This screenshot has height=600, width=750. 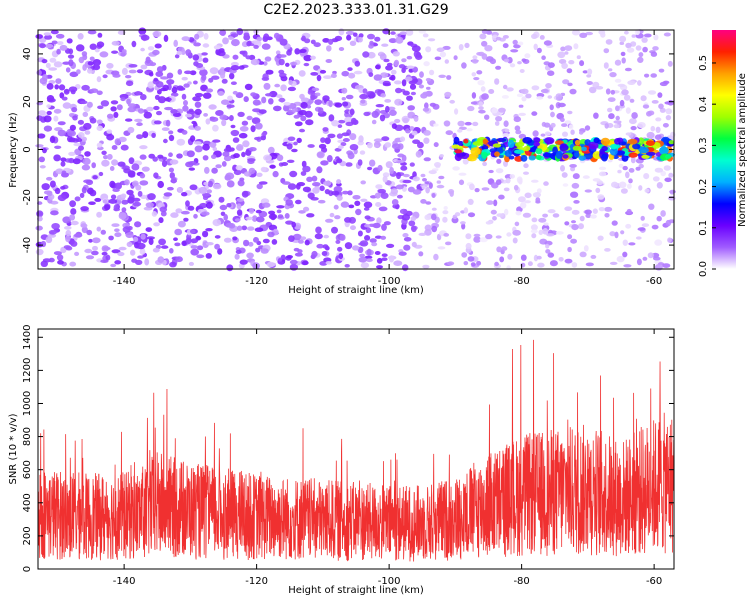 I want to click on spectrogram-y-label: Frequency (Hz), so click(x=13, y=150).